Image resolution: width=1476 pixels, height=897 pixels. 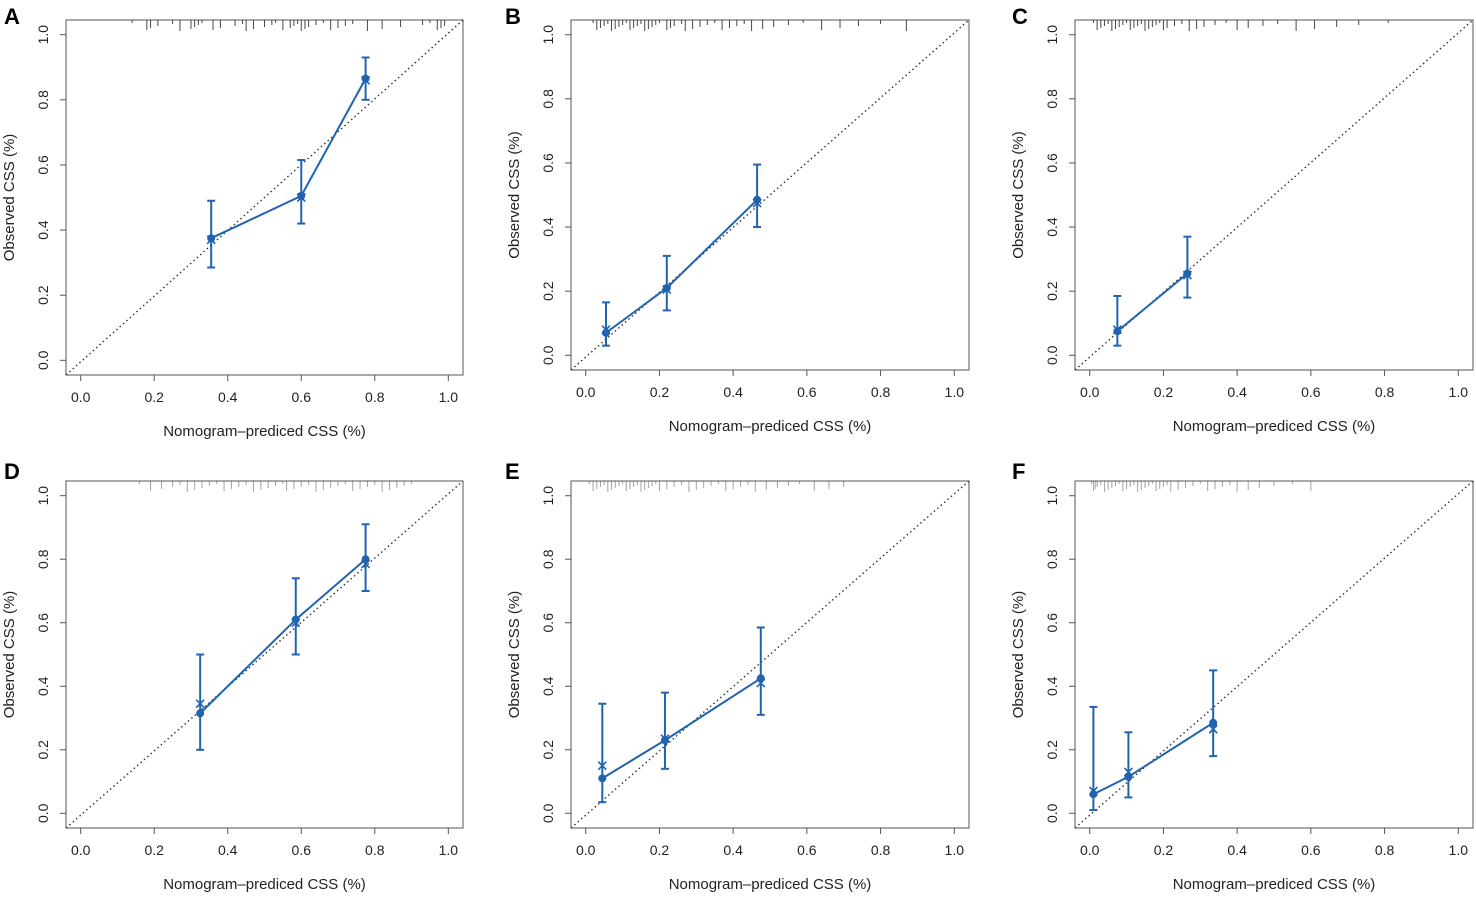 I want to click on panel-letter: A, so click(x=12, y=16).